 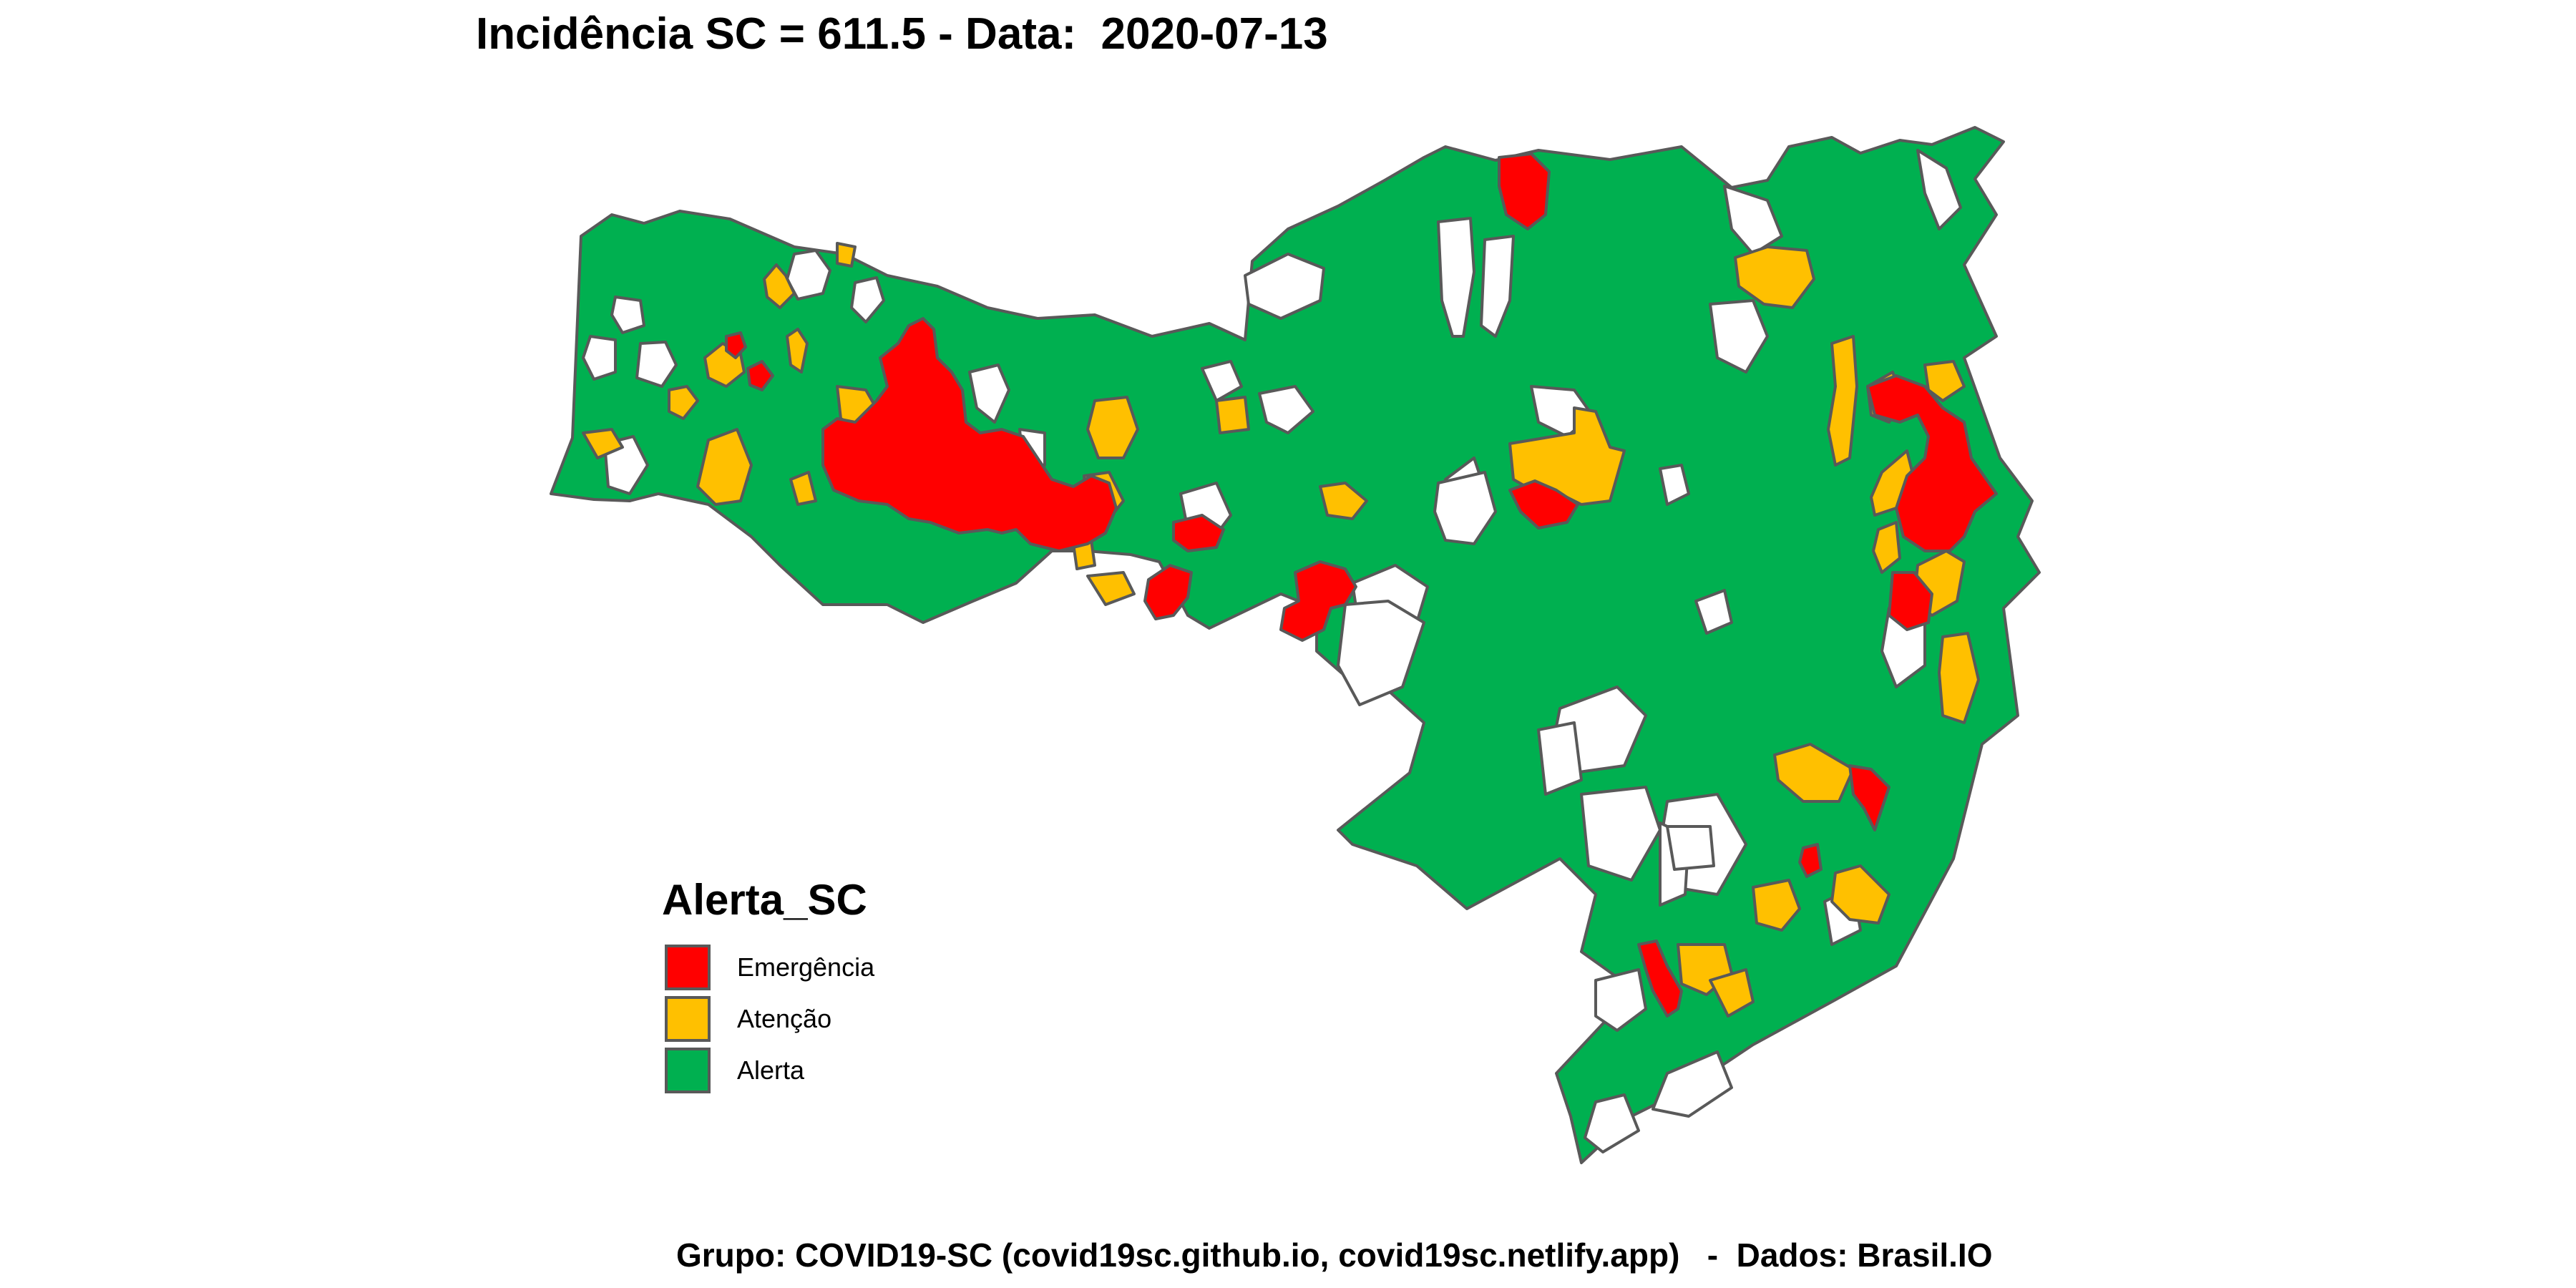 What do you see at coordinates (688, 1019) in the screenshot?
I see `legend-swatch-atencao` at bounding box center [688, 1019].